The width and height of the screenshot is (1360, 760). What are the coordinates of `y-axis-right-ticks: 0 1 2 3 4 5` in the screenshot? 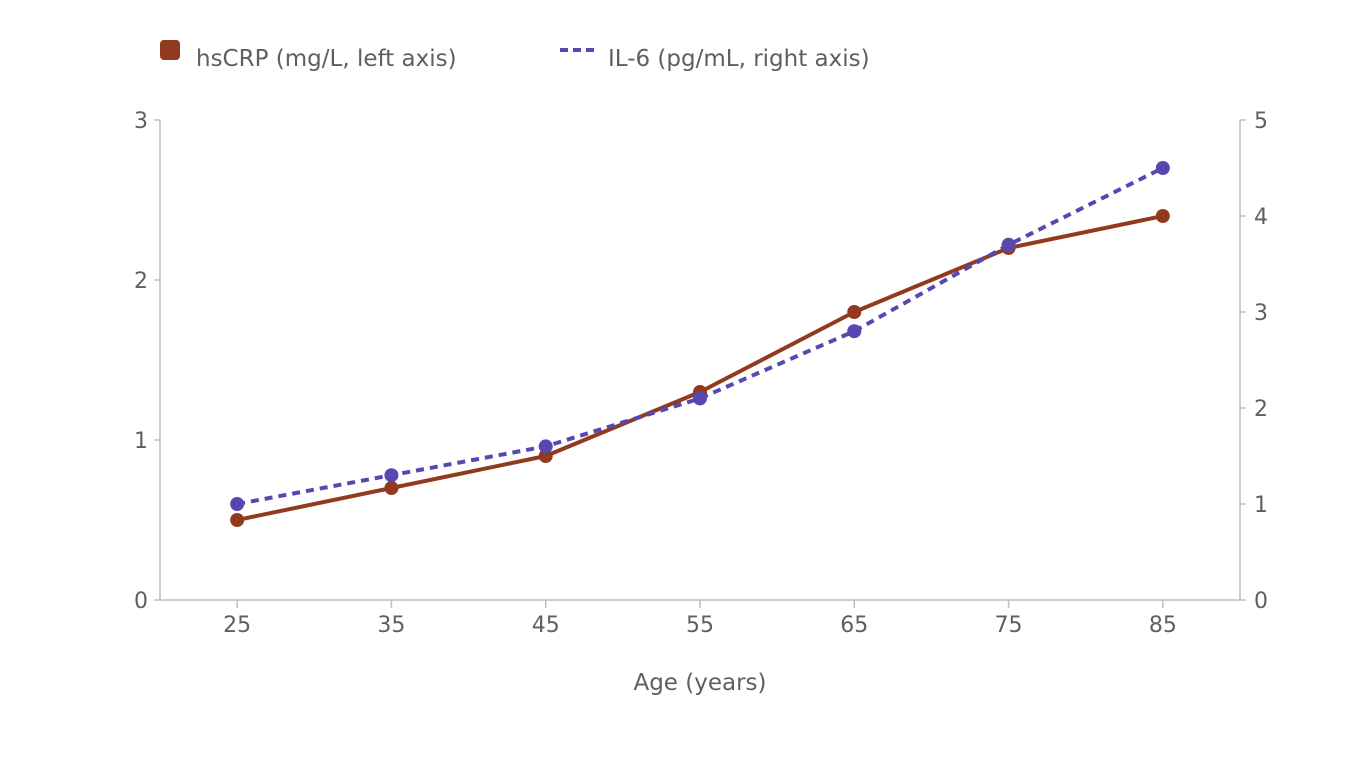 It's located at (1254, 361).